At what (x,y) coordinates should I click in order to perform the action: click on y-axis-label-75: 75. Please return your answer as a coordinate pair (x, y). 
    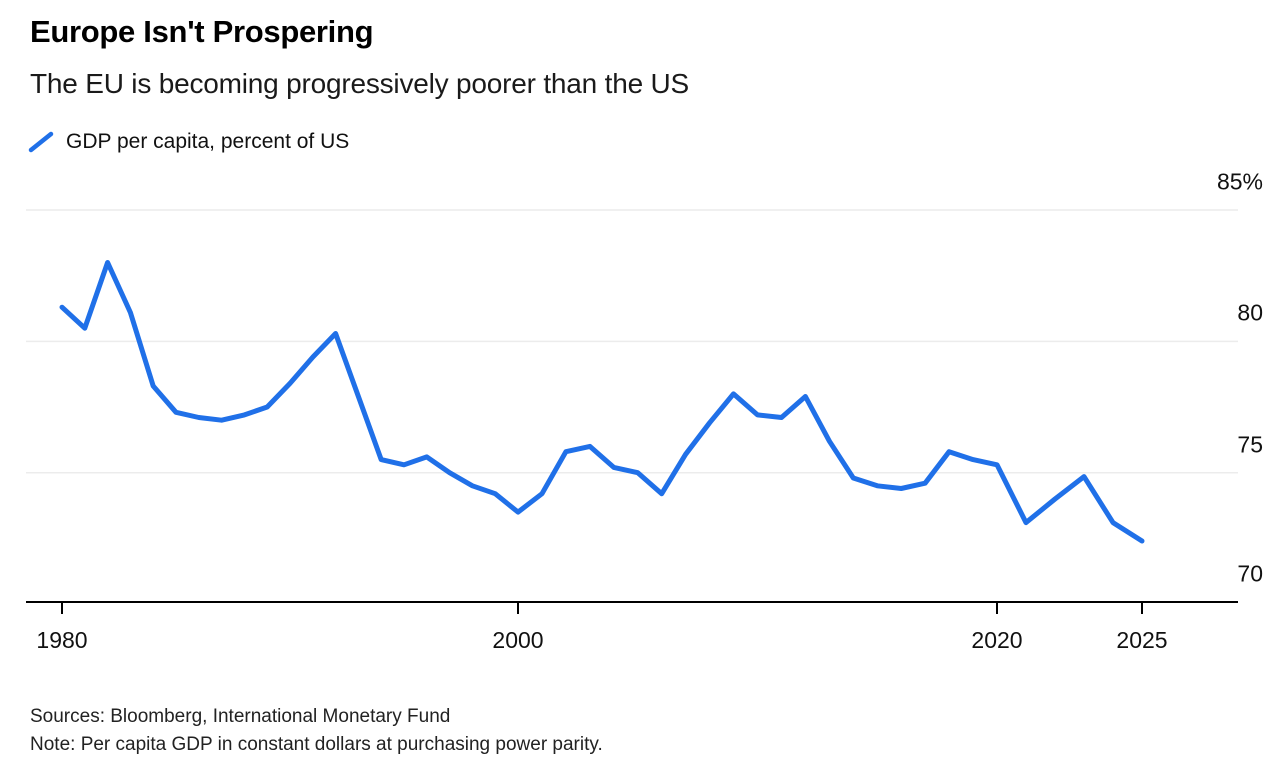
    Looking at the image, I should click on (1250, 444).